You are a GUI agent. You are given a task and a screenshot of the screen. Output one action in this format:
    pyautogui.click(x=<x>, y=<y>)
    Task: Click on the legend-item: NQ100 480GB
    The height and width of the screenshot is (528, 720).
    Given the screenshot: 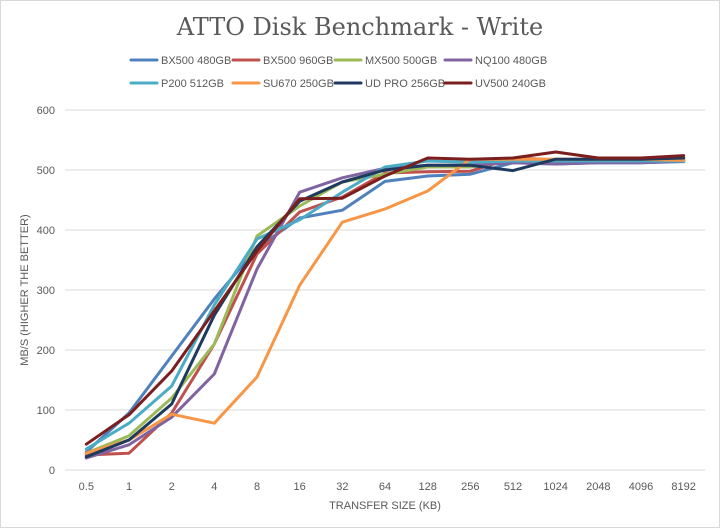 What is the action you would take?
    pyautogui.click(x=495, y=61)
    